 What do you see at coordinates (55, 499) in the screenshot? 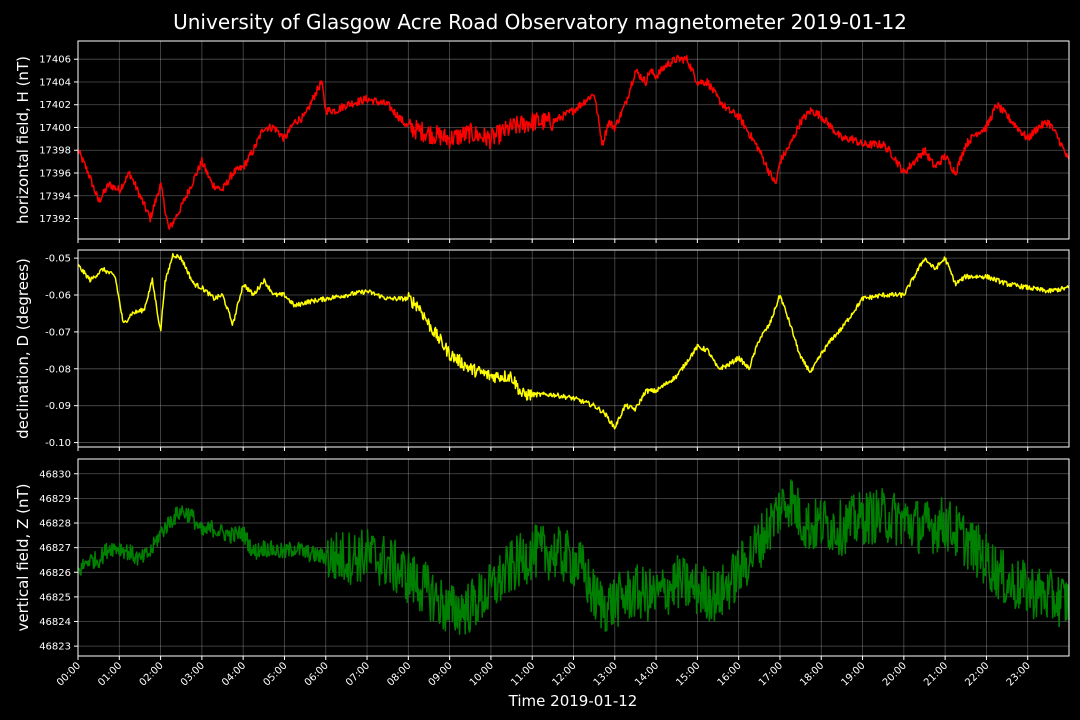
I see `y-tick-label: 46829` at bounding box center [55, 499].